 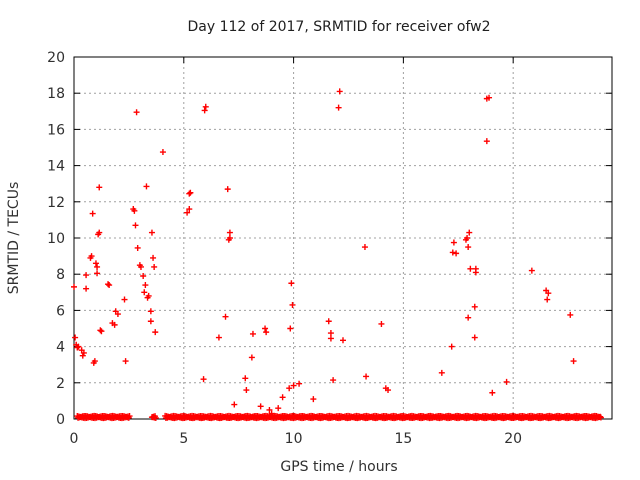 I want to click on y-tick-label: 20, so click(x=56, y=58).